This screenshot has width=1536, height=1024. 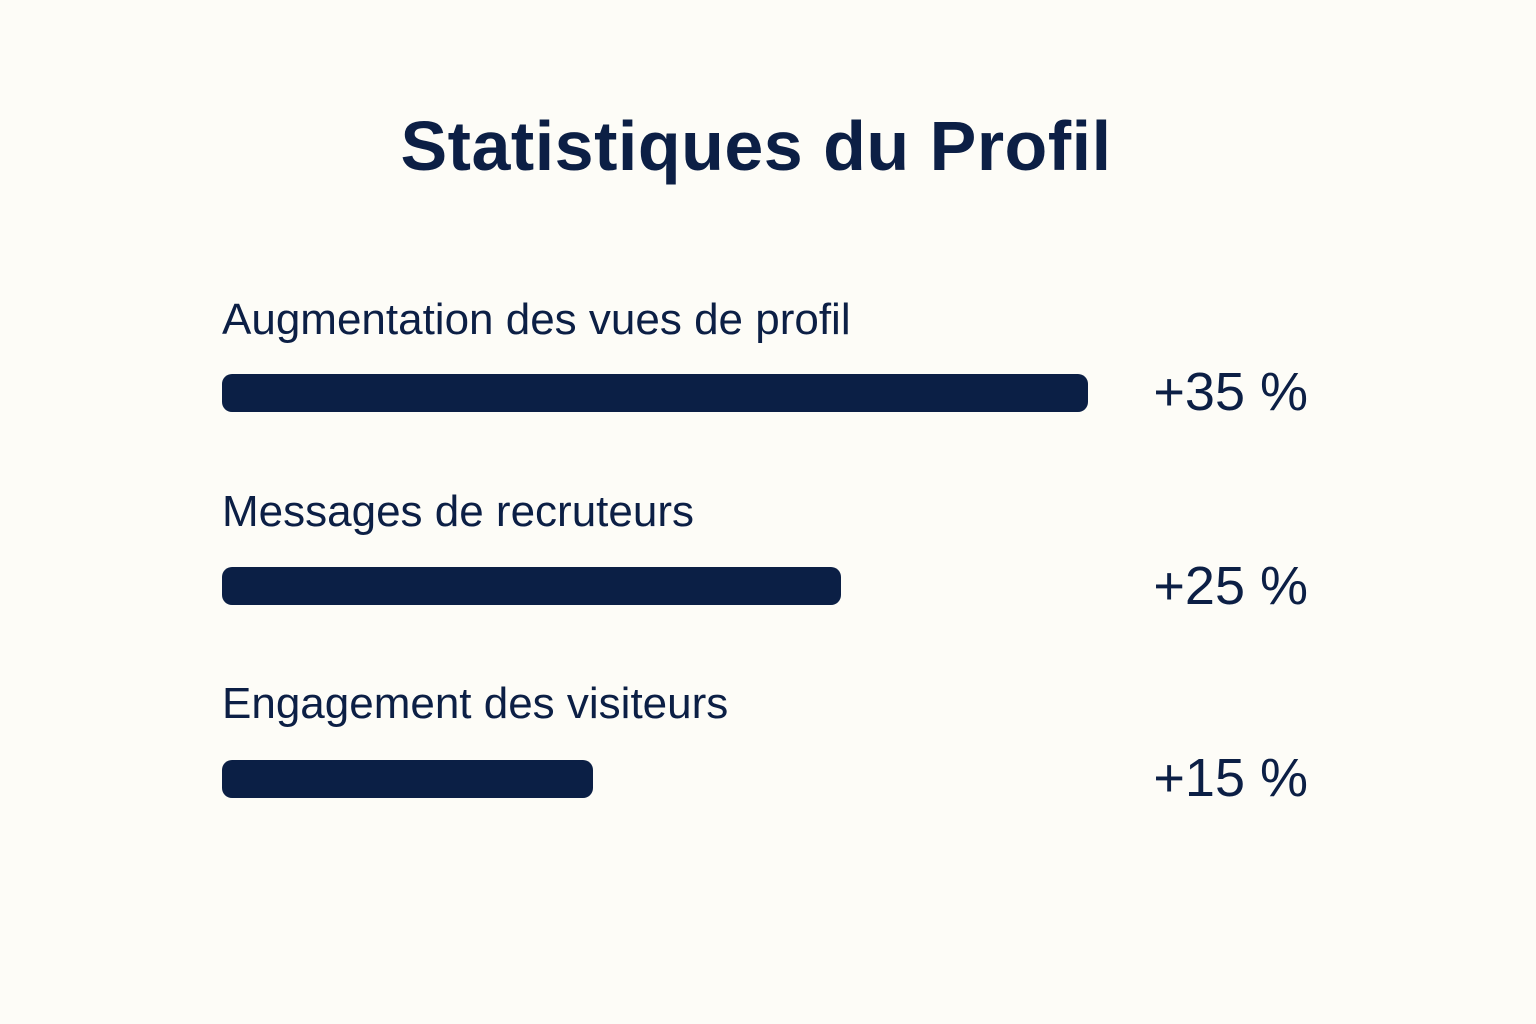 I want to click on value-label: +35 %, so click(x=1230, y=392).